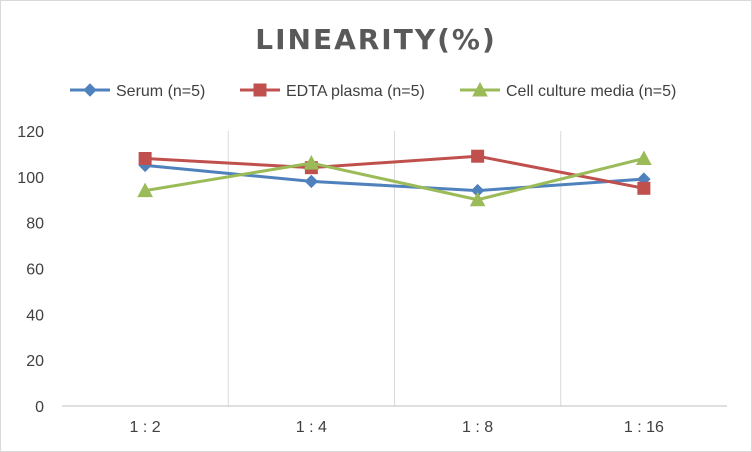 The width and height of the screenshot is (752, 452). I want to click on series-group, so click(394, 178).